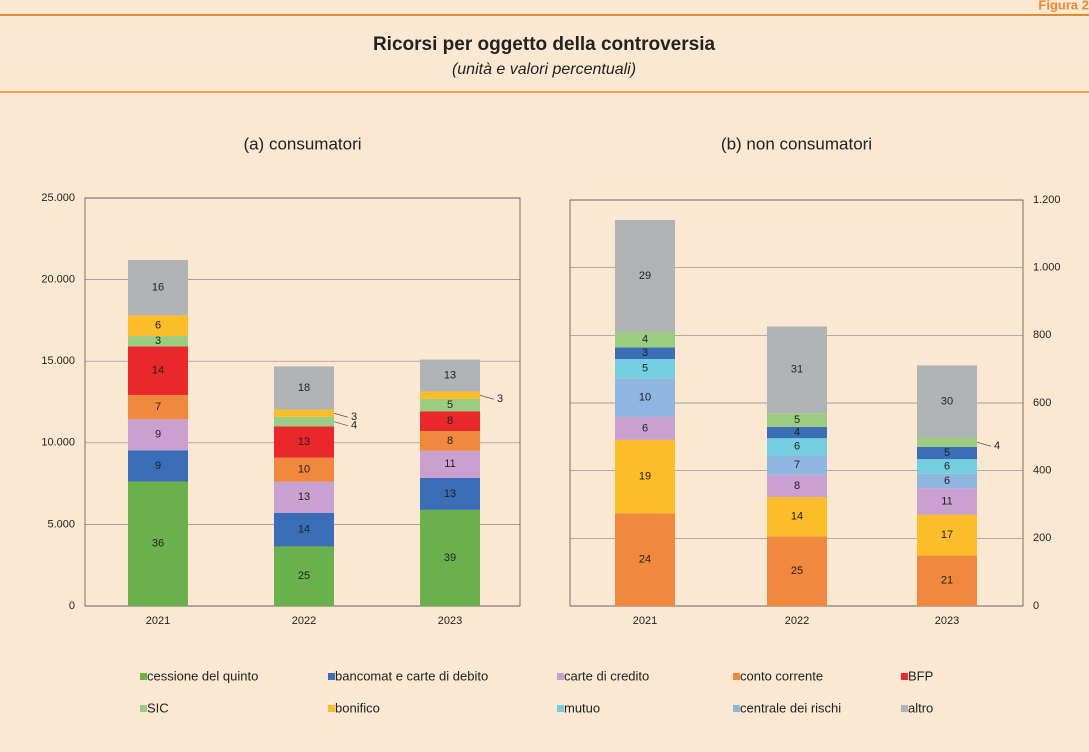 The image size is (1089, 752). I want to click on y-tick-label: 1.000, so click(1047, 268).